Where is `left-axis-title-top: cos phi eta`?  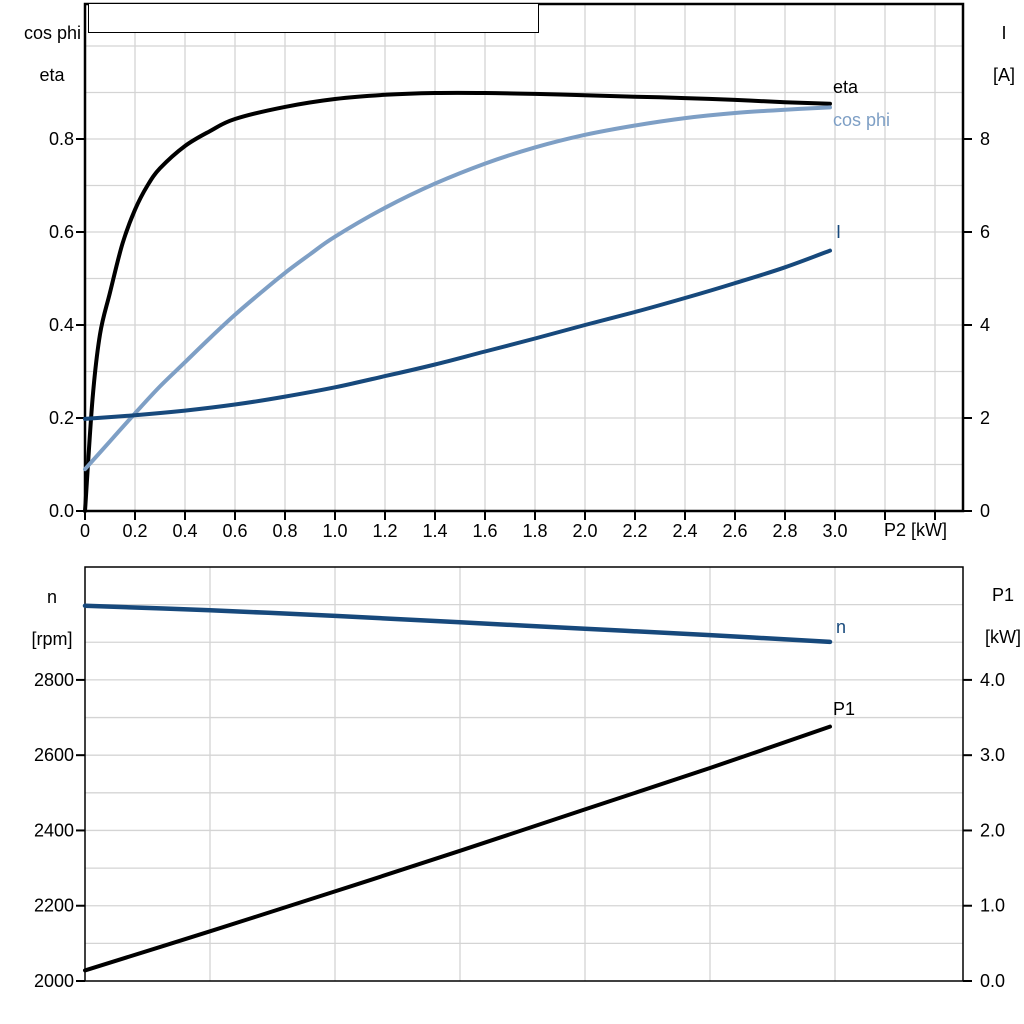 left-axis-title-top: cos phi eta is located at coordinates (43, 54).